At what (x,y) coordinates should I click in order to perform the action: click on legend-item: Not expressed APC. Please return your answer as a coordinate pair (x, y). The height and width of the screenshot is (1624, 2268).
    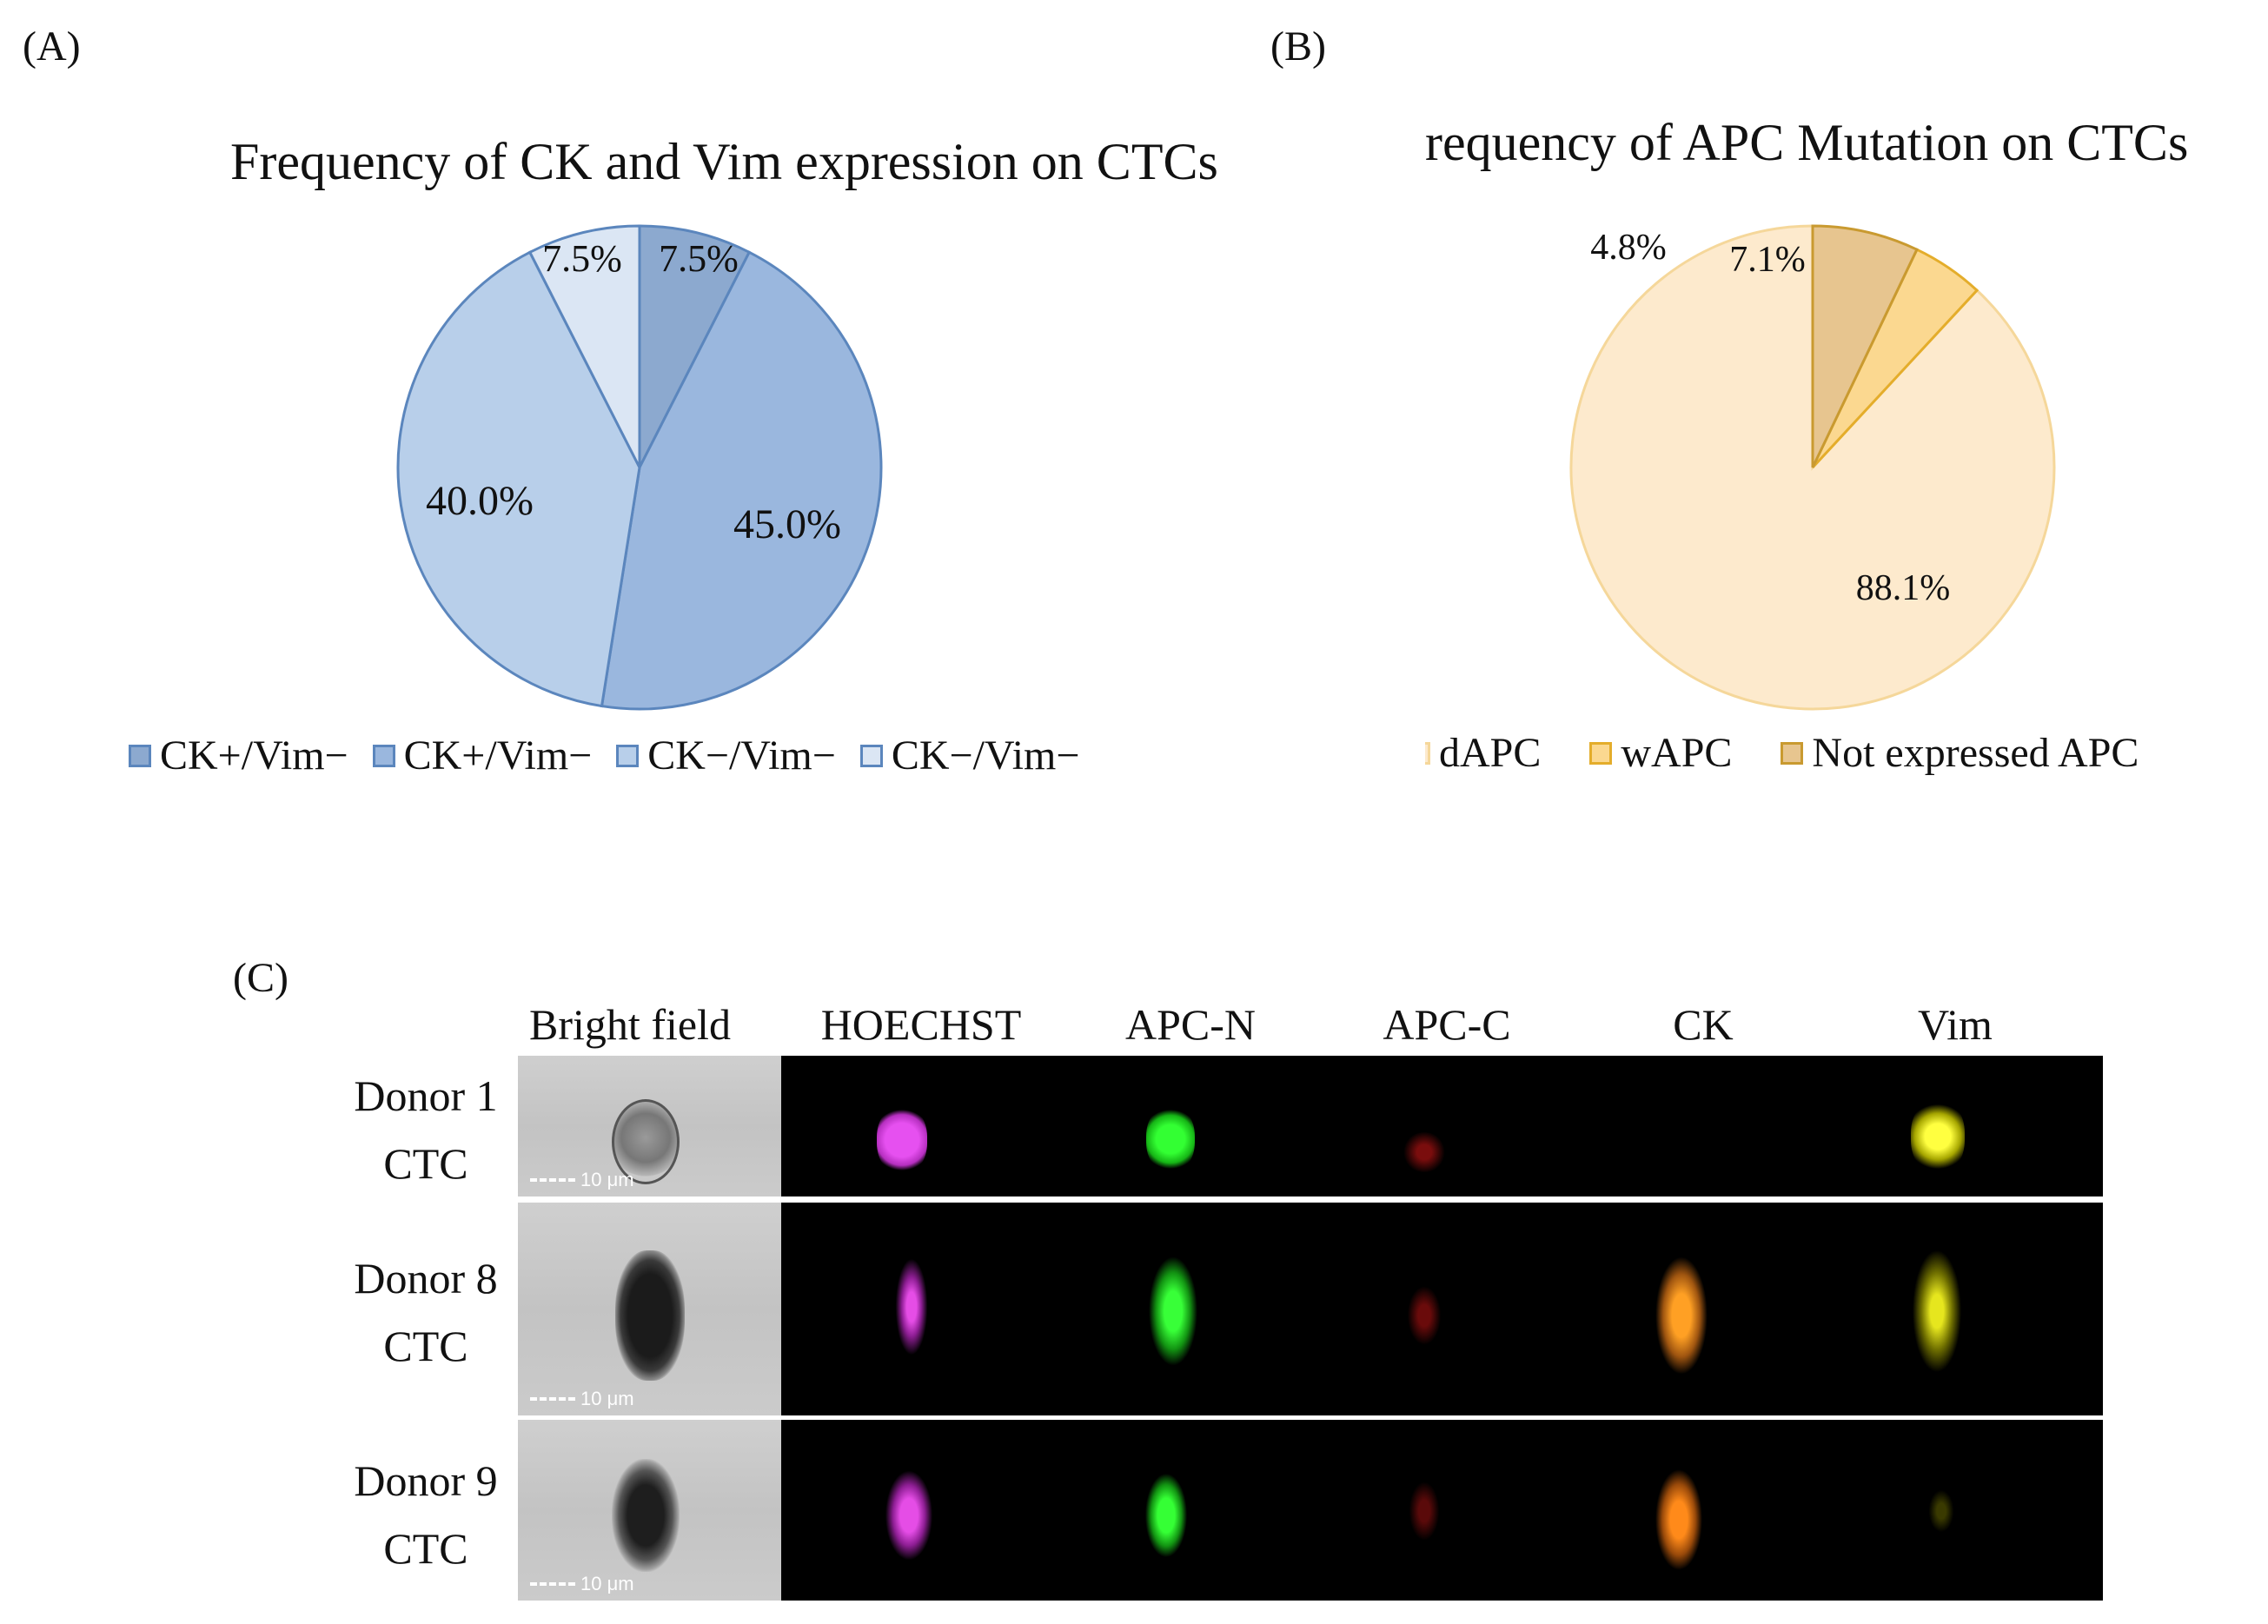
    Looking at the image, I should click on (1960, 753).